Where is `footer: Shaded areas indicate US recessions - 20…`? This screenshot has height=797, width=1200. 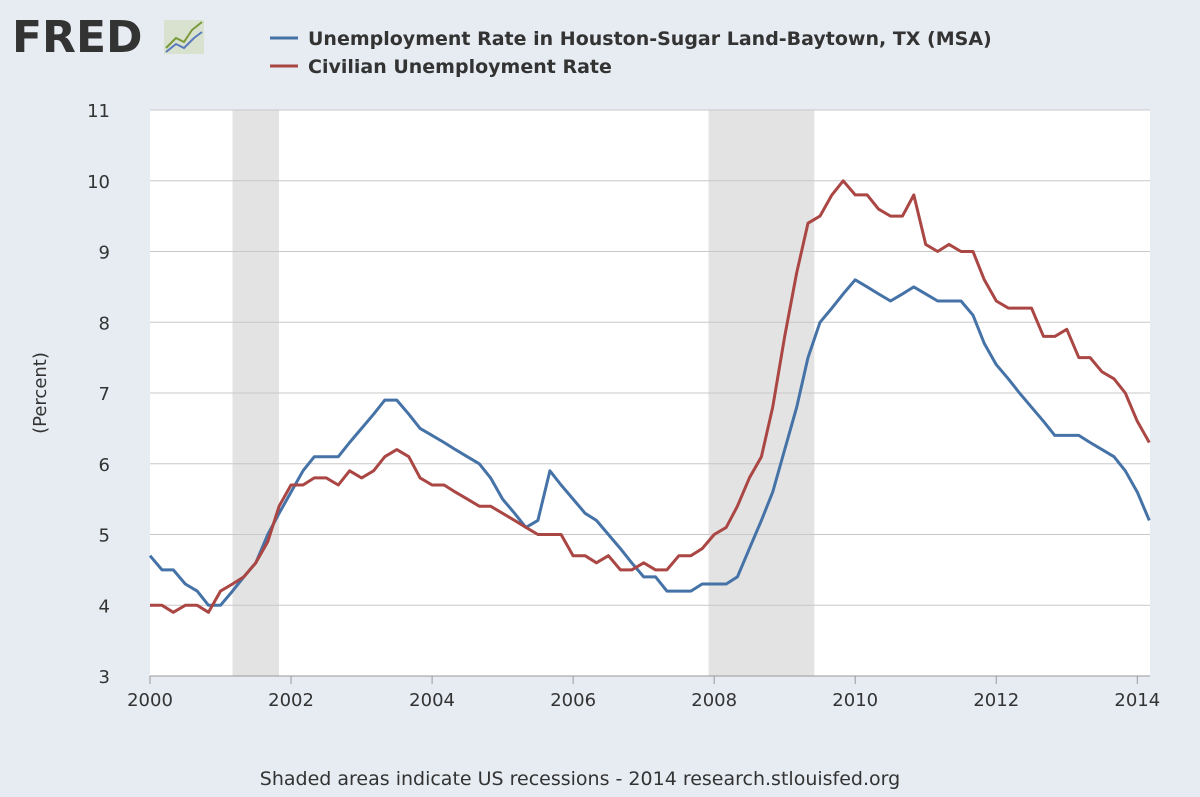 footer: Shaded areas indicate US recessions - 20… is located at coordinates (580, 779).